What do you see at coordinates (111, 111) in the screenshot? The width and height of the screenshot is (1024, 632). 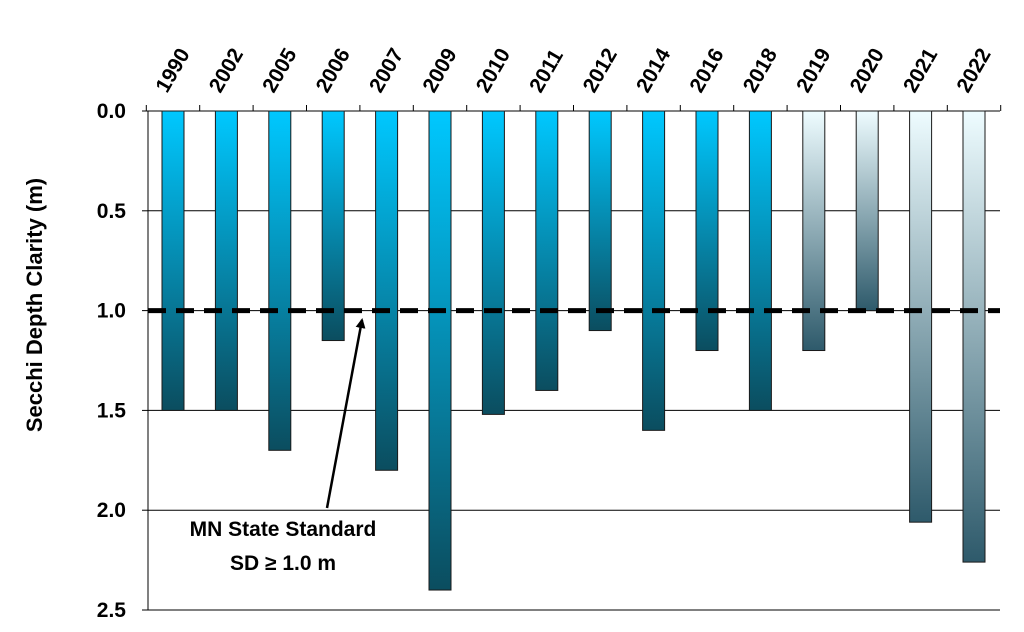 I see `y-tick-label: 0.0` at bounding box center [111, 111].